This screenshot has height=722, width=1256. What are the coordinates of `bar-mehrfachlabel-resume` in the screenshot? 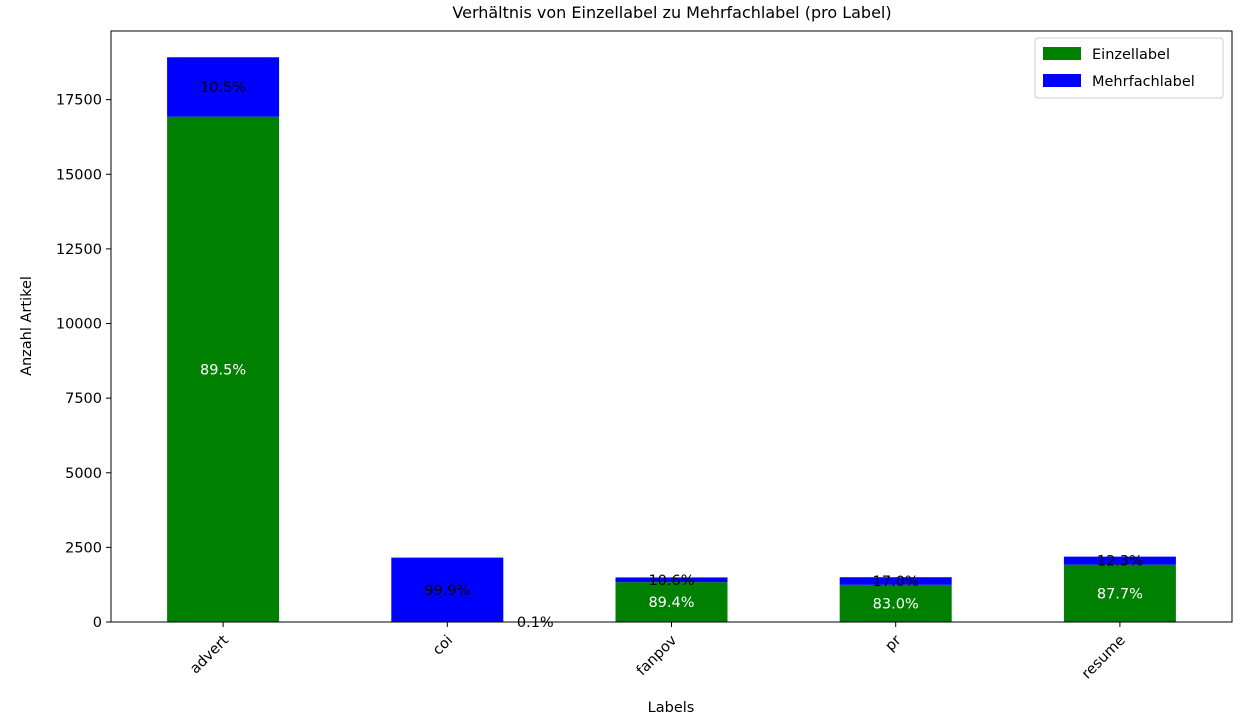 It's located at (1119, 560).